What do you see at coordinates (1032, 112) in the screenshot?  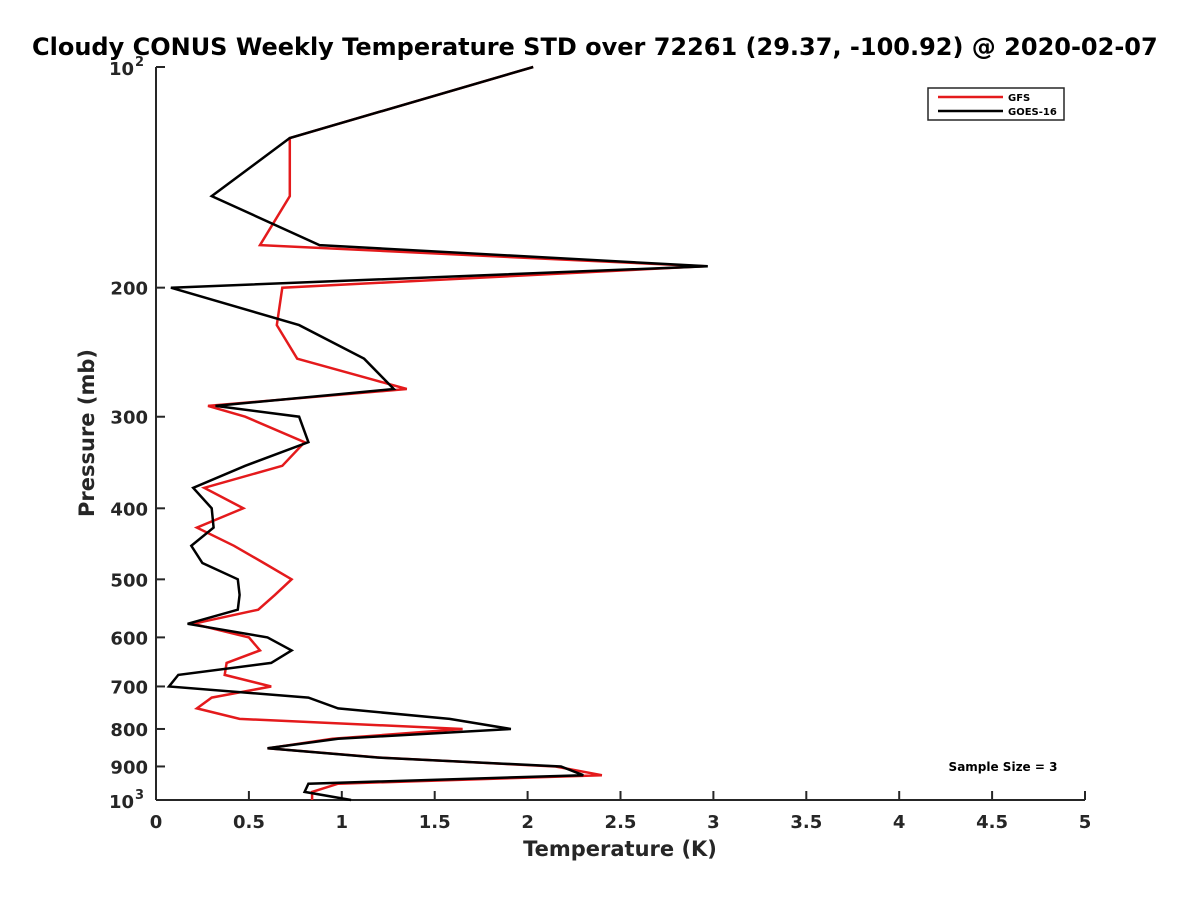 I see `legend-label: GOES-16` at bounding box center [1032, 112].